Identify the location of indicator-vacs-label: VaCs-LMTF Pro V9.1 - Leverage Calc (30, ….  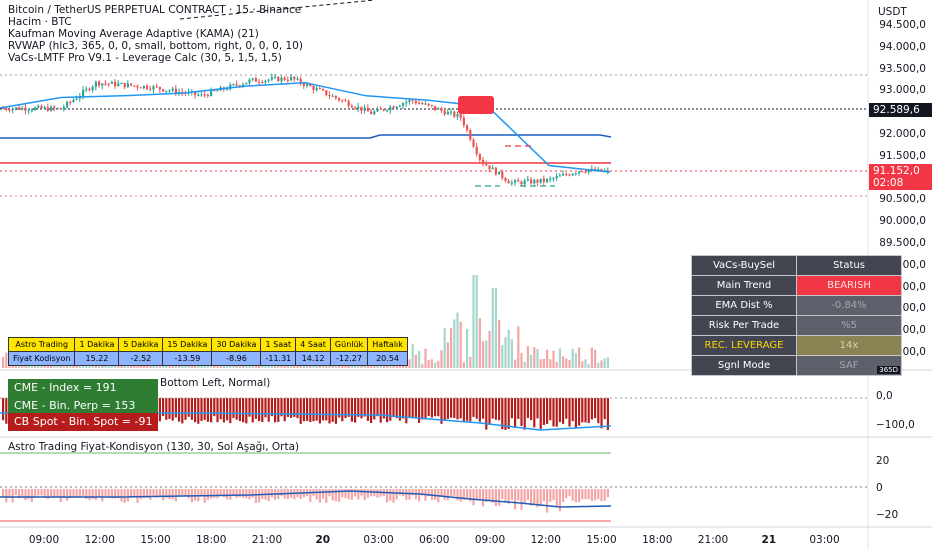
(145, 58).